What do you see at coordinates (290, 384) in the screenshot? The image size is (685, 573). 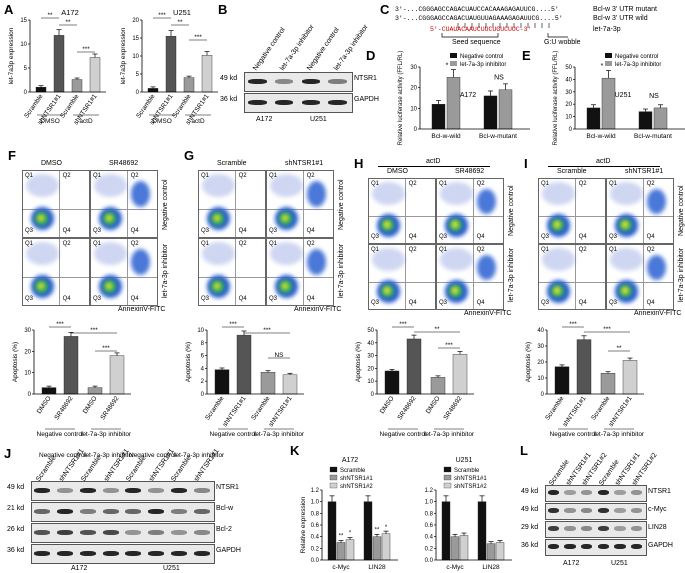 I see `chartG-bar` at bounding box center [290, 384].